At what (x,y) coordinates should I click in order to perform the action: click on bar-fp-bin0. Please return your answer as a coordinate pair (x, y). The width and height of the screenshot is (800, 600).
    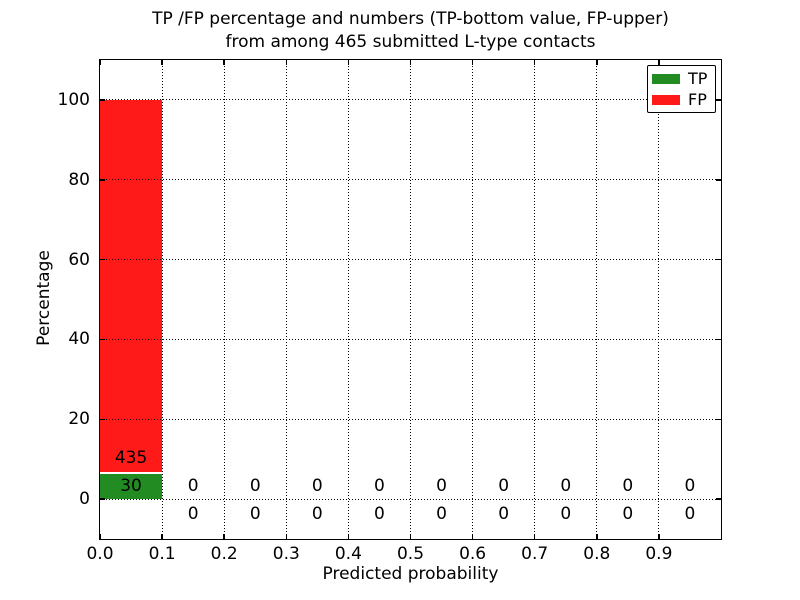
    Looking at the image, I should click on (131, 286).